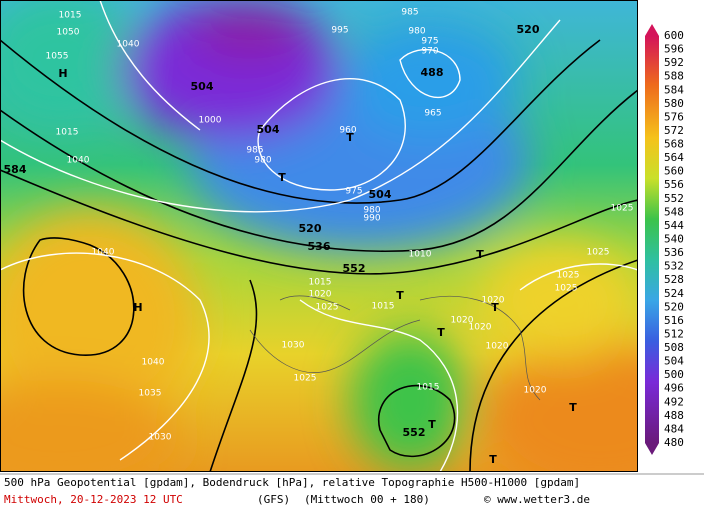 This screenshot has width=704, height=517. Describe the element at coordinates (674, 211) in the screenshot. I see `colorbar-label: 548` at that location.